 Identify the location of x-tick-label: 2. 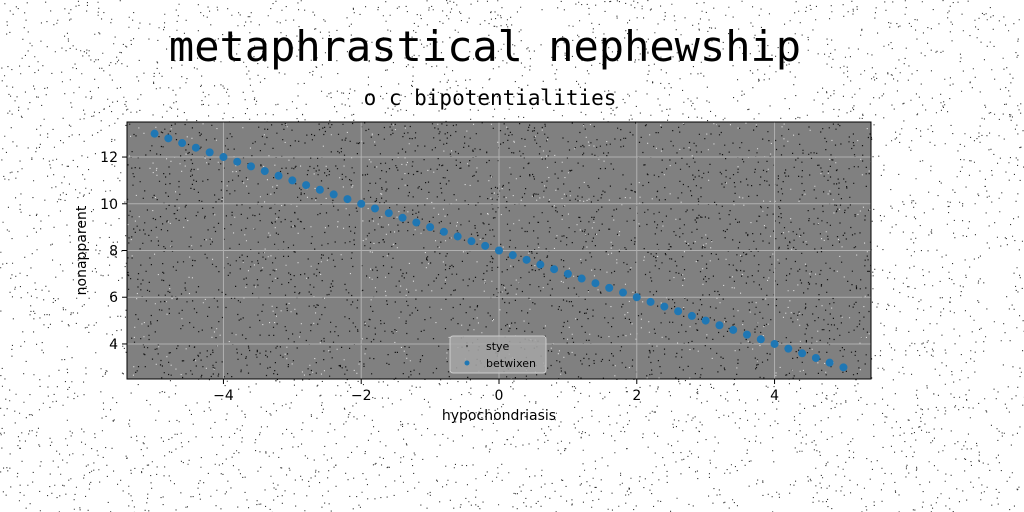
(636, 396).